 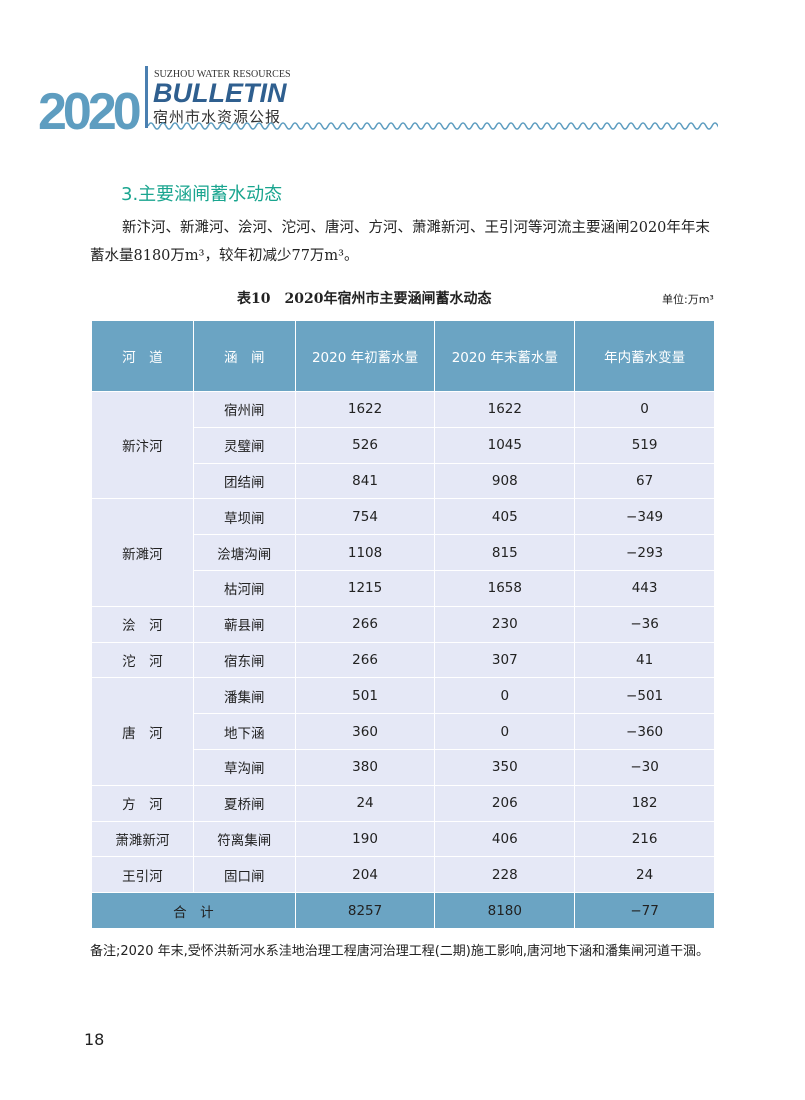 I want to click on table-row: 团结闸 841 908 67, so click(x=403, y=481).